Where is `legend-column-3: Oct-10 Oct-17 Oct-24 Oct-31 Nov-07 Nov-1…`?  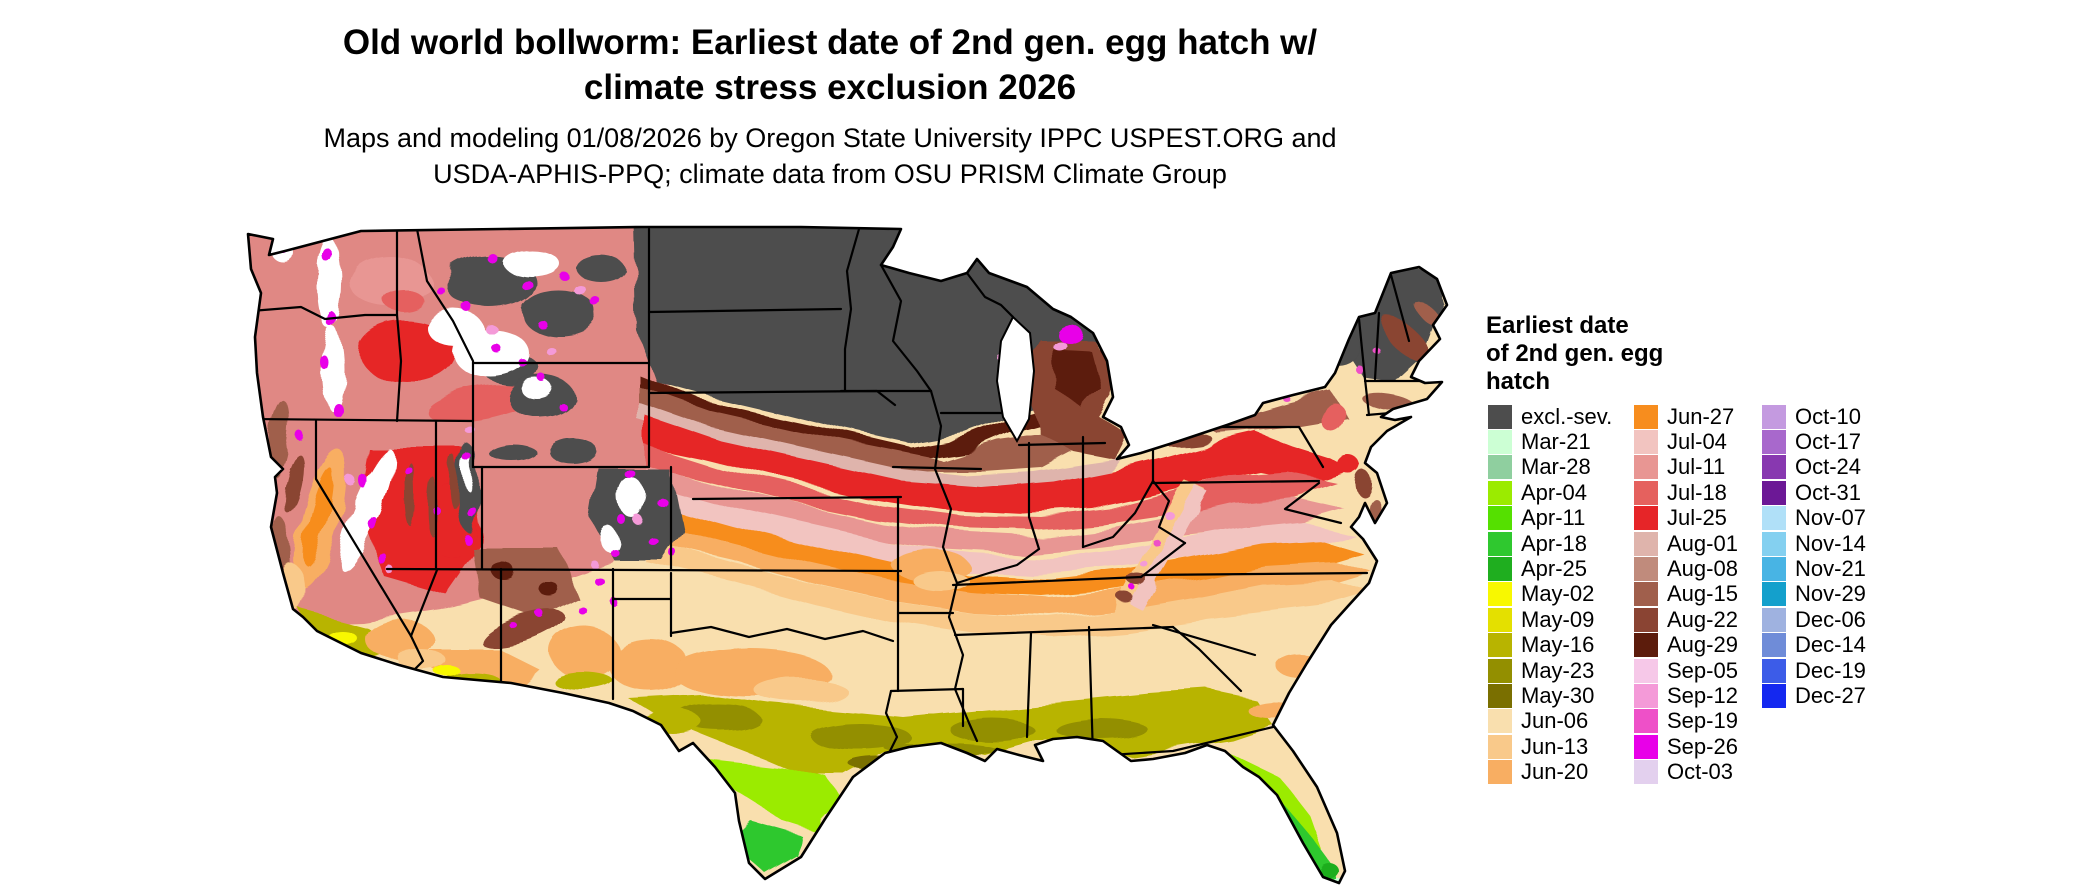
legend-column-3: Oct-10 Oct-17 Oct-24 Oct-31 Nov-07 Nov-1… is located at coordinates (1814, 556).